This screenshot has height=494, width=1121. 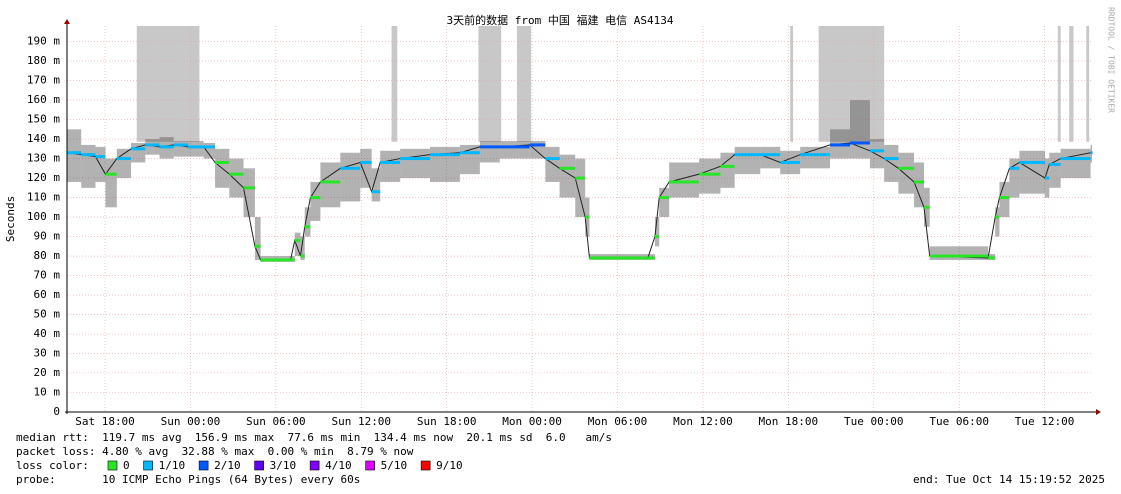 What do you see at coordinates (43, 177) in the screenshot?
I see `y-tick-label: 120 m` at bounding box center [43, 177].